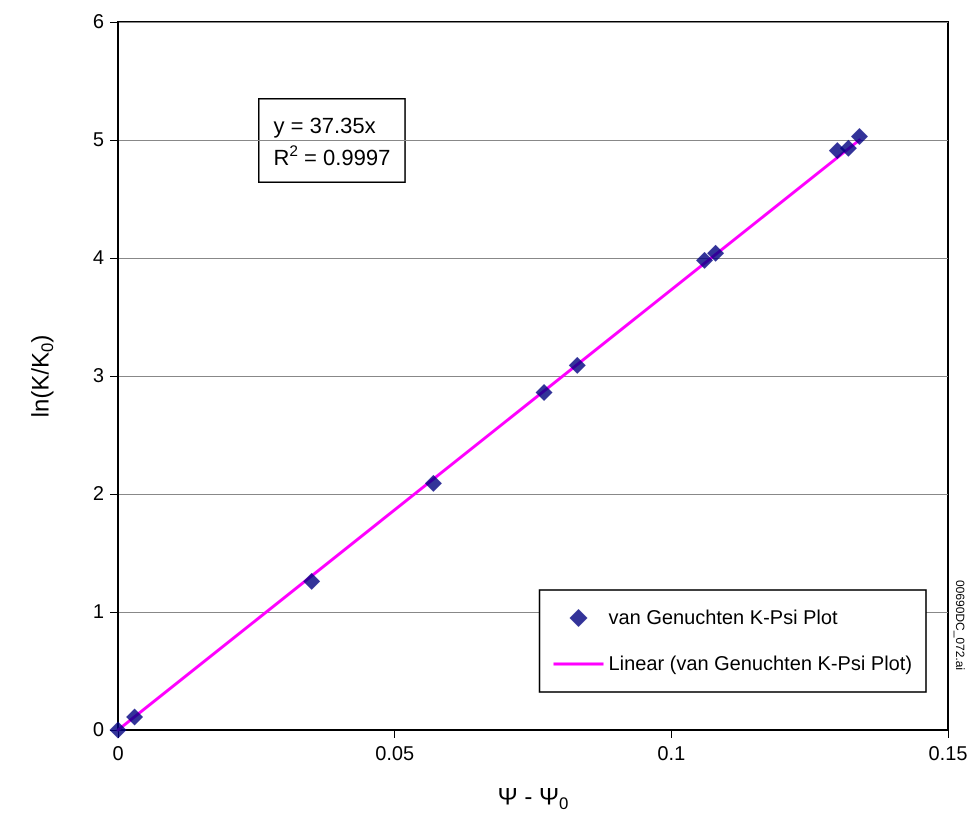 Image resolution: width=976 pixels, height=822 pixels. Describe the element at coordinates (42, 376) in the screenshot. I see `y-axis-title: ln(K/K0)` at that location.